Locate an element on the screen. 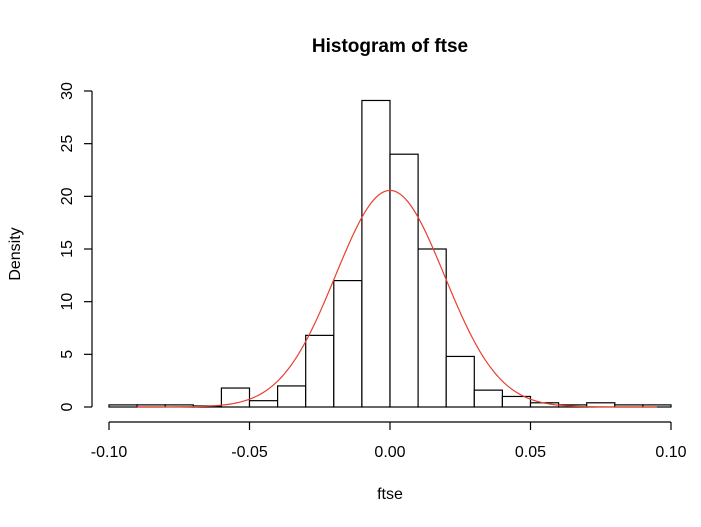  x-tick-label: 0.00 is located at coordinates (389, 452).